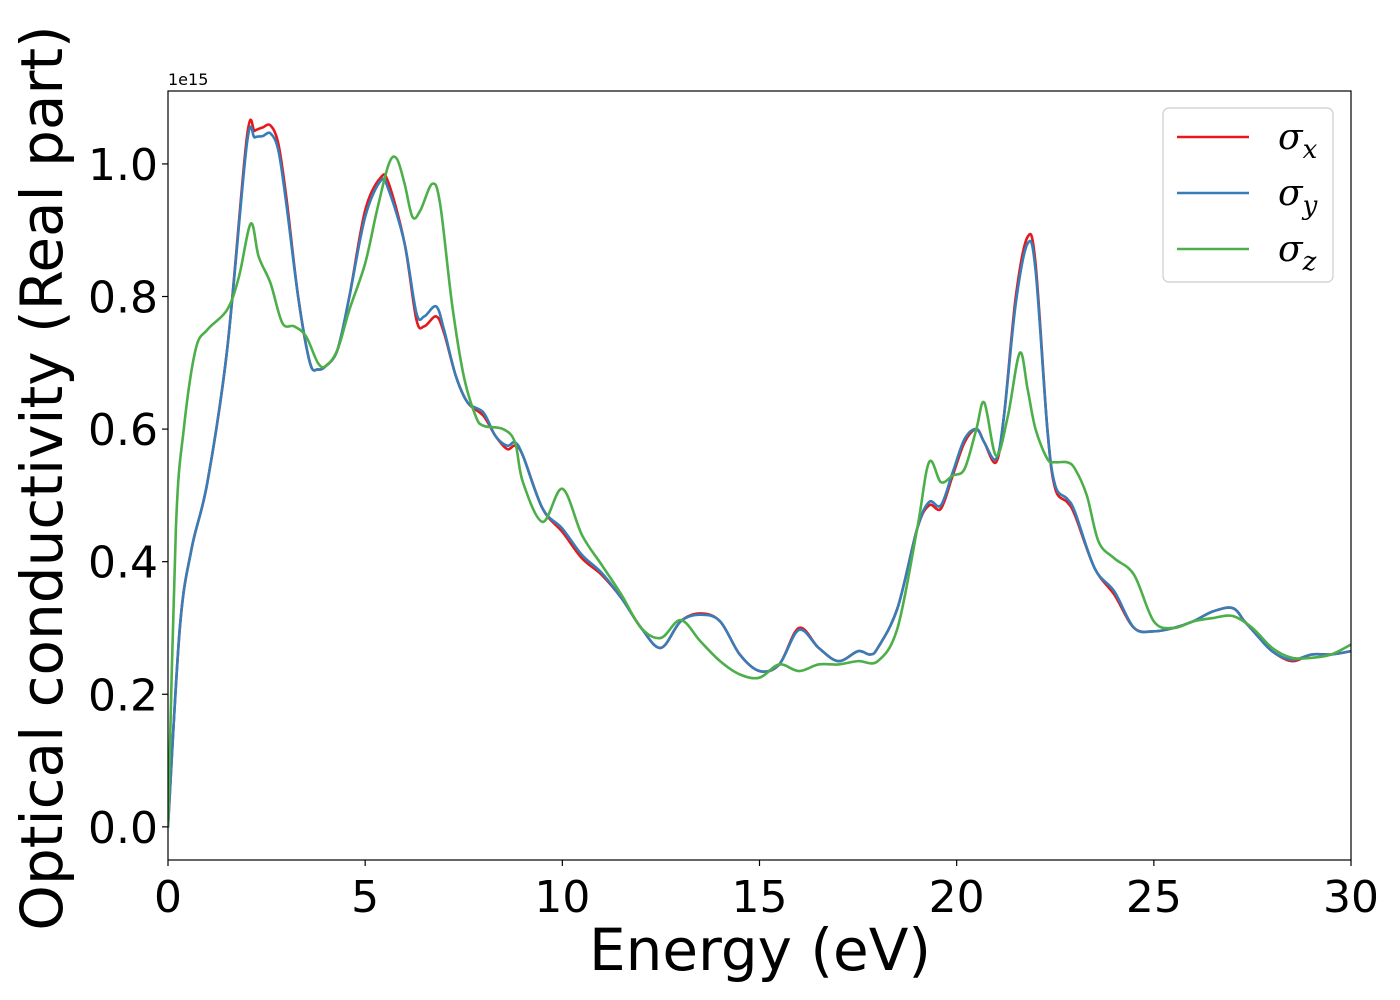 The height and width of the screenshot is (1000, 1400). Describe the element at coordinates (1298, 141) in the screenshot. I see `legend-label-x: σx` at that location.